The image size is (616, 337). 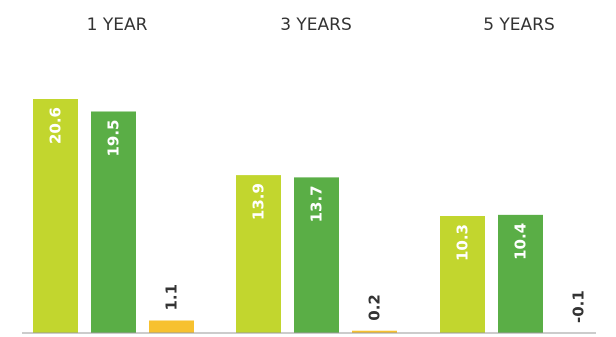 I want to click on value-label-s1-c3: 10.3, so click(x=463, y=242).